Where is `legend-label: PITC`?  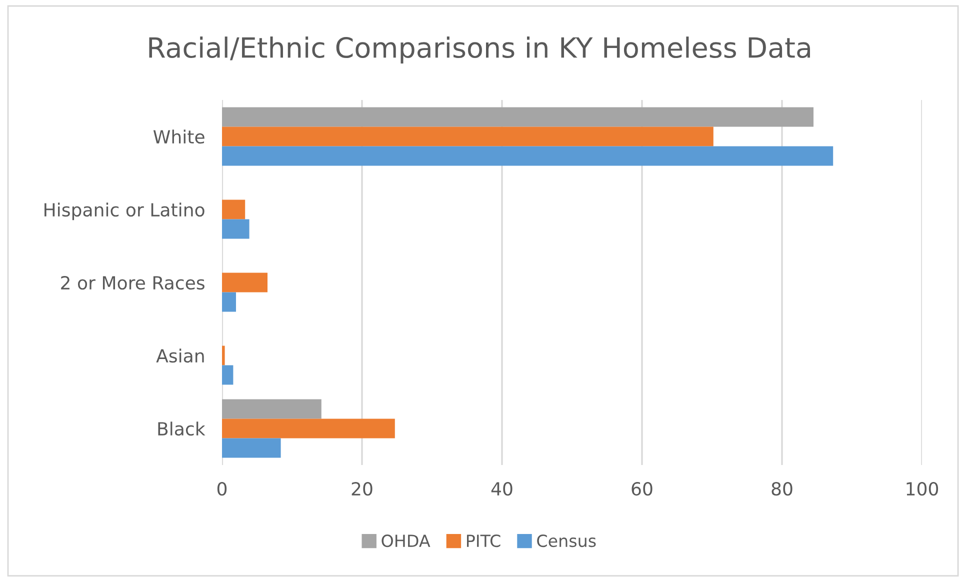 legend-label: PITC is located at coordinates (483, 541).